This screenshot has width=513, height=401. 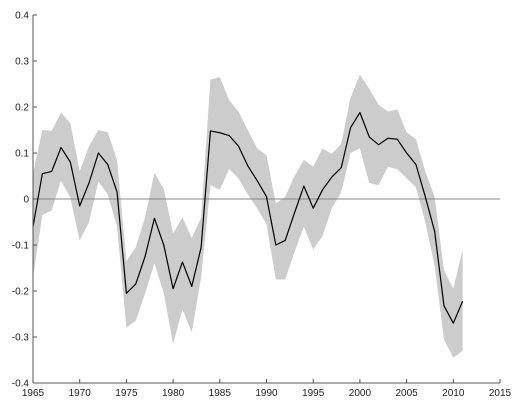 I want to click on x-tick-label: 2010, so click(x=453, y=393).